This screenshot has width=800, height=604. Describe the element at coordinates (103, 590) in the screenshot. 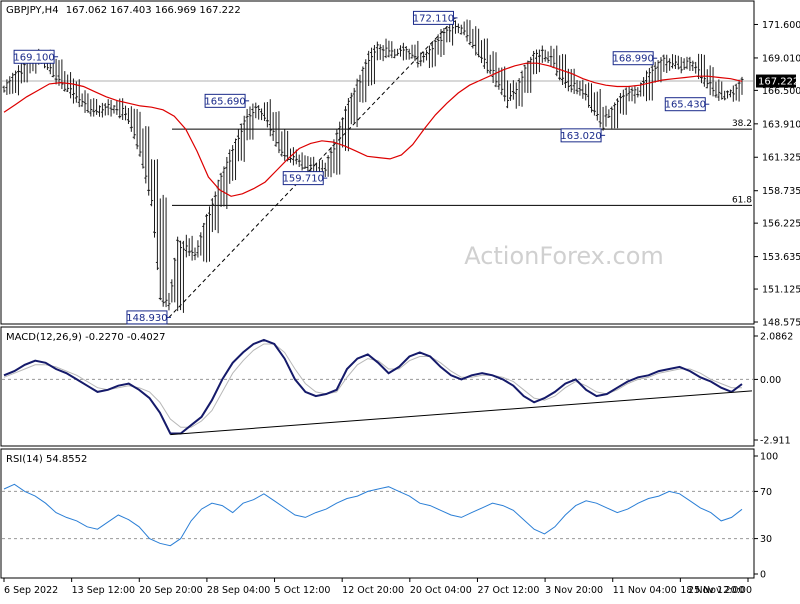

I see `x-tick-label: 13 Sep 12:00` at that location.